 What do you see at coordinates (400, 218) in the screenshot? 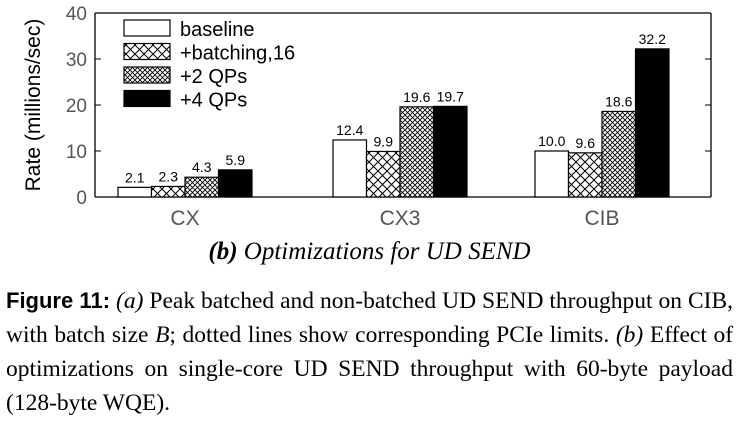
I see `x-tick-label: CX3` at bounding box center [400, 218].